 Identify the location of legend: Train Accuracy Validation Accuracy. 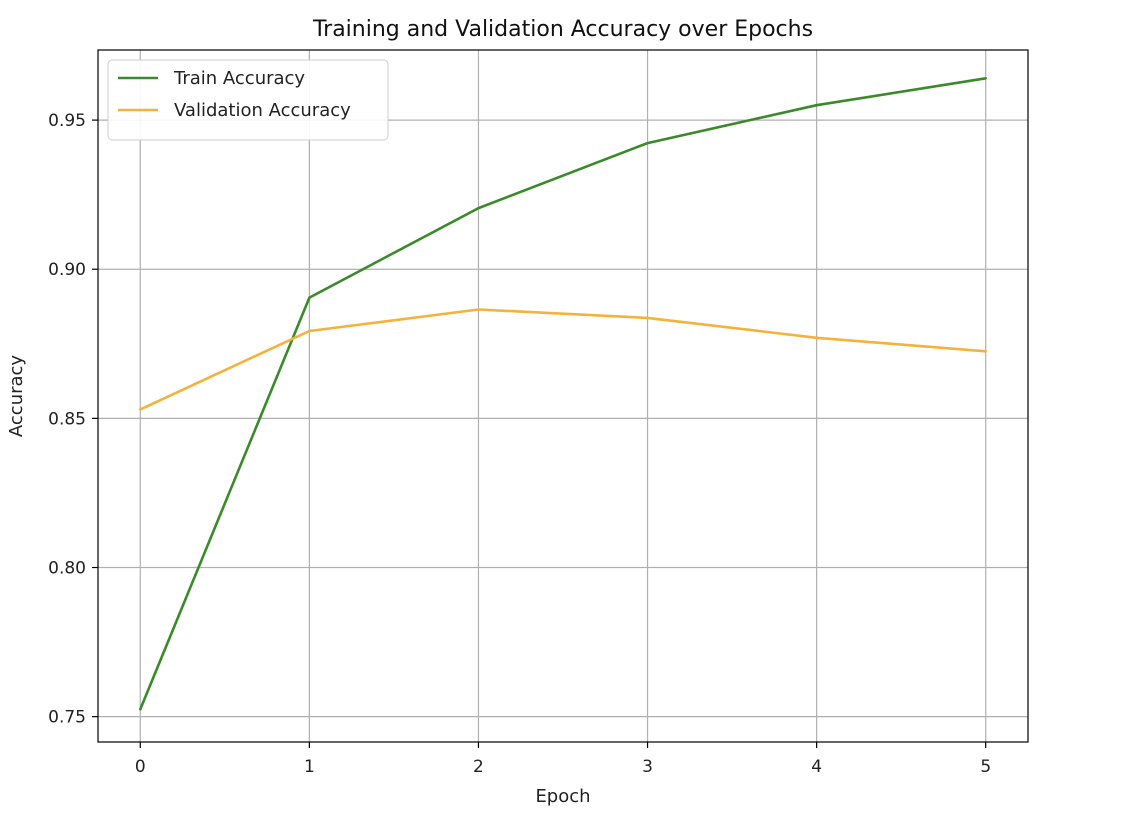
(248, 100).